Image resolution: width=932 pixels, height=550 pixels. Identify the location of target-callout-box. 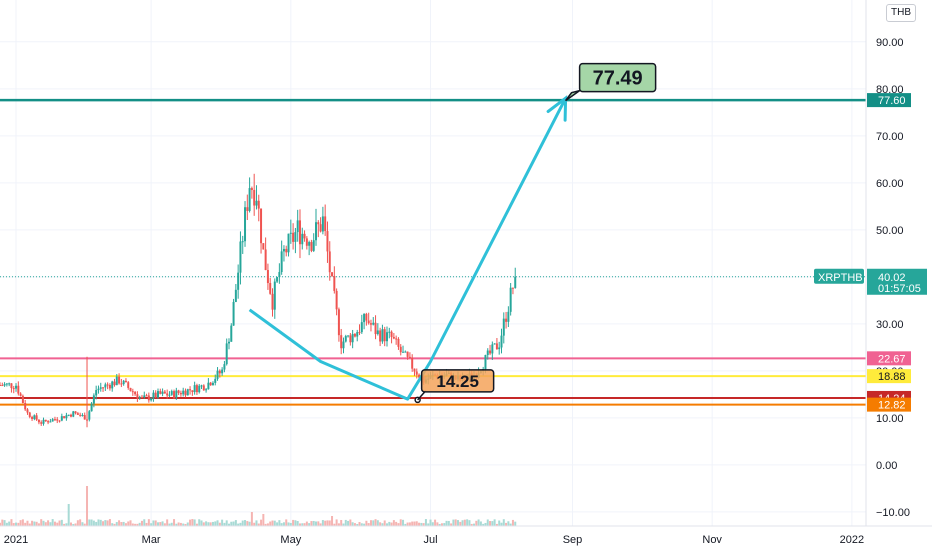
(617, 77).